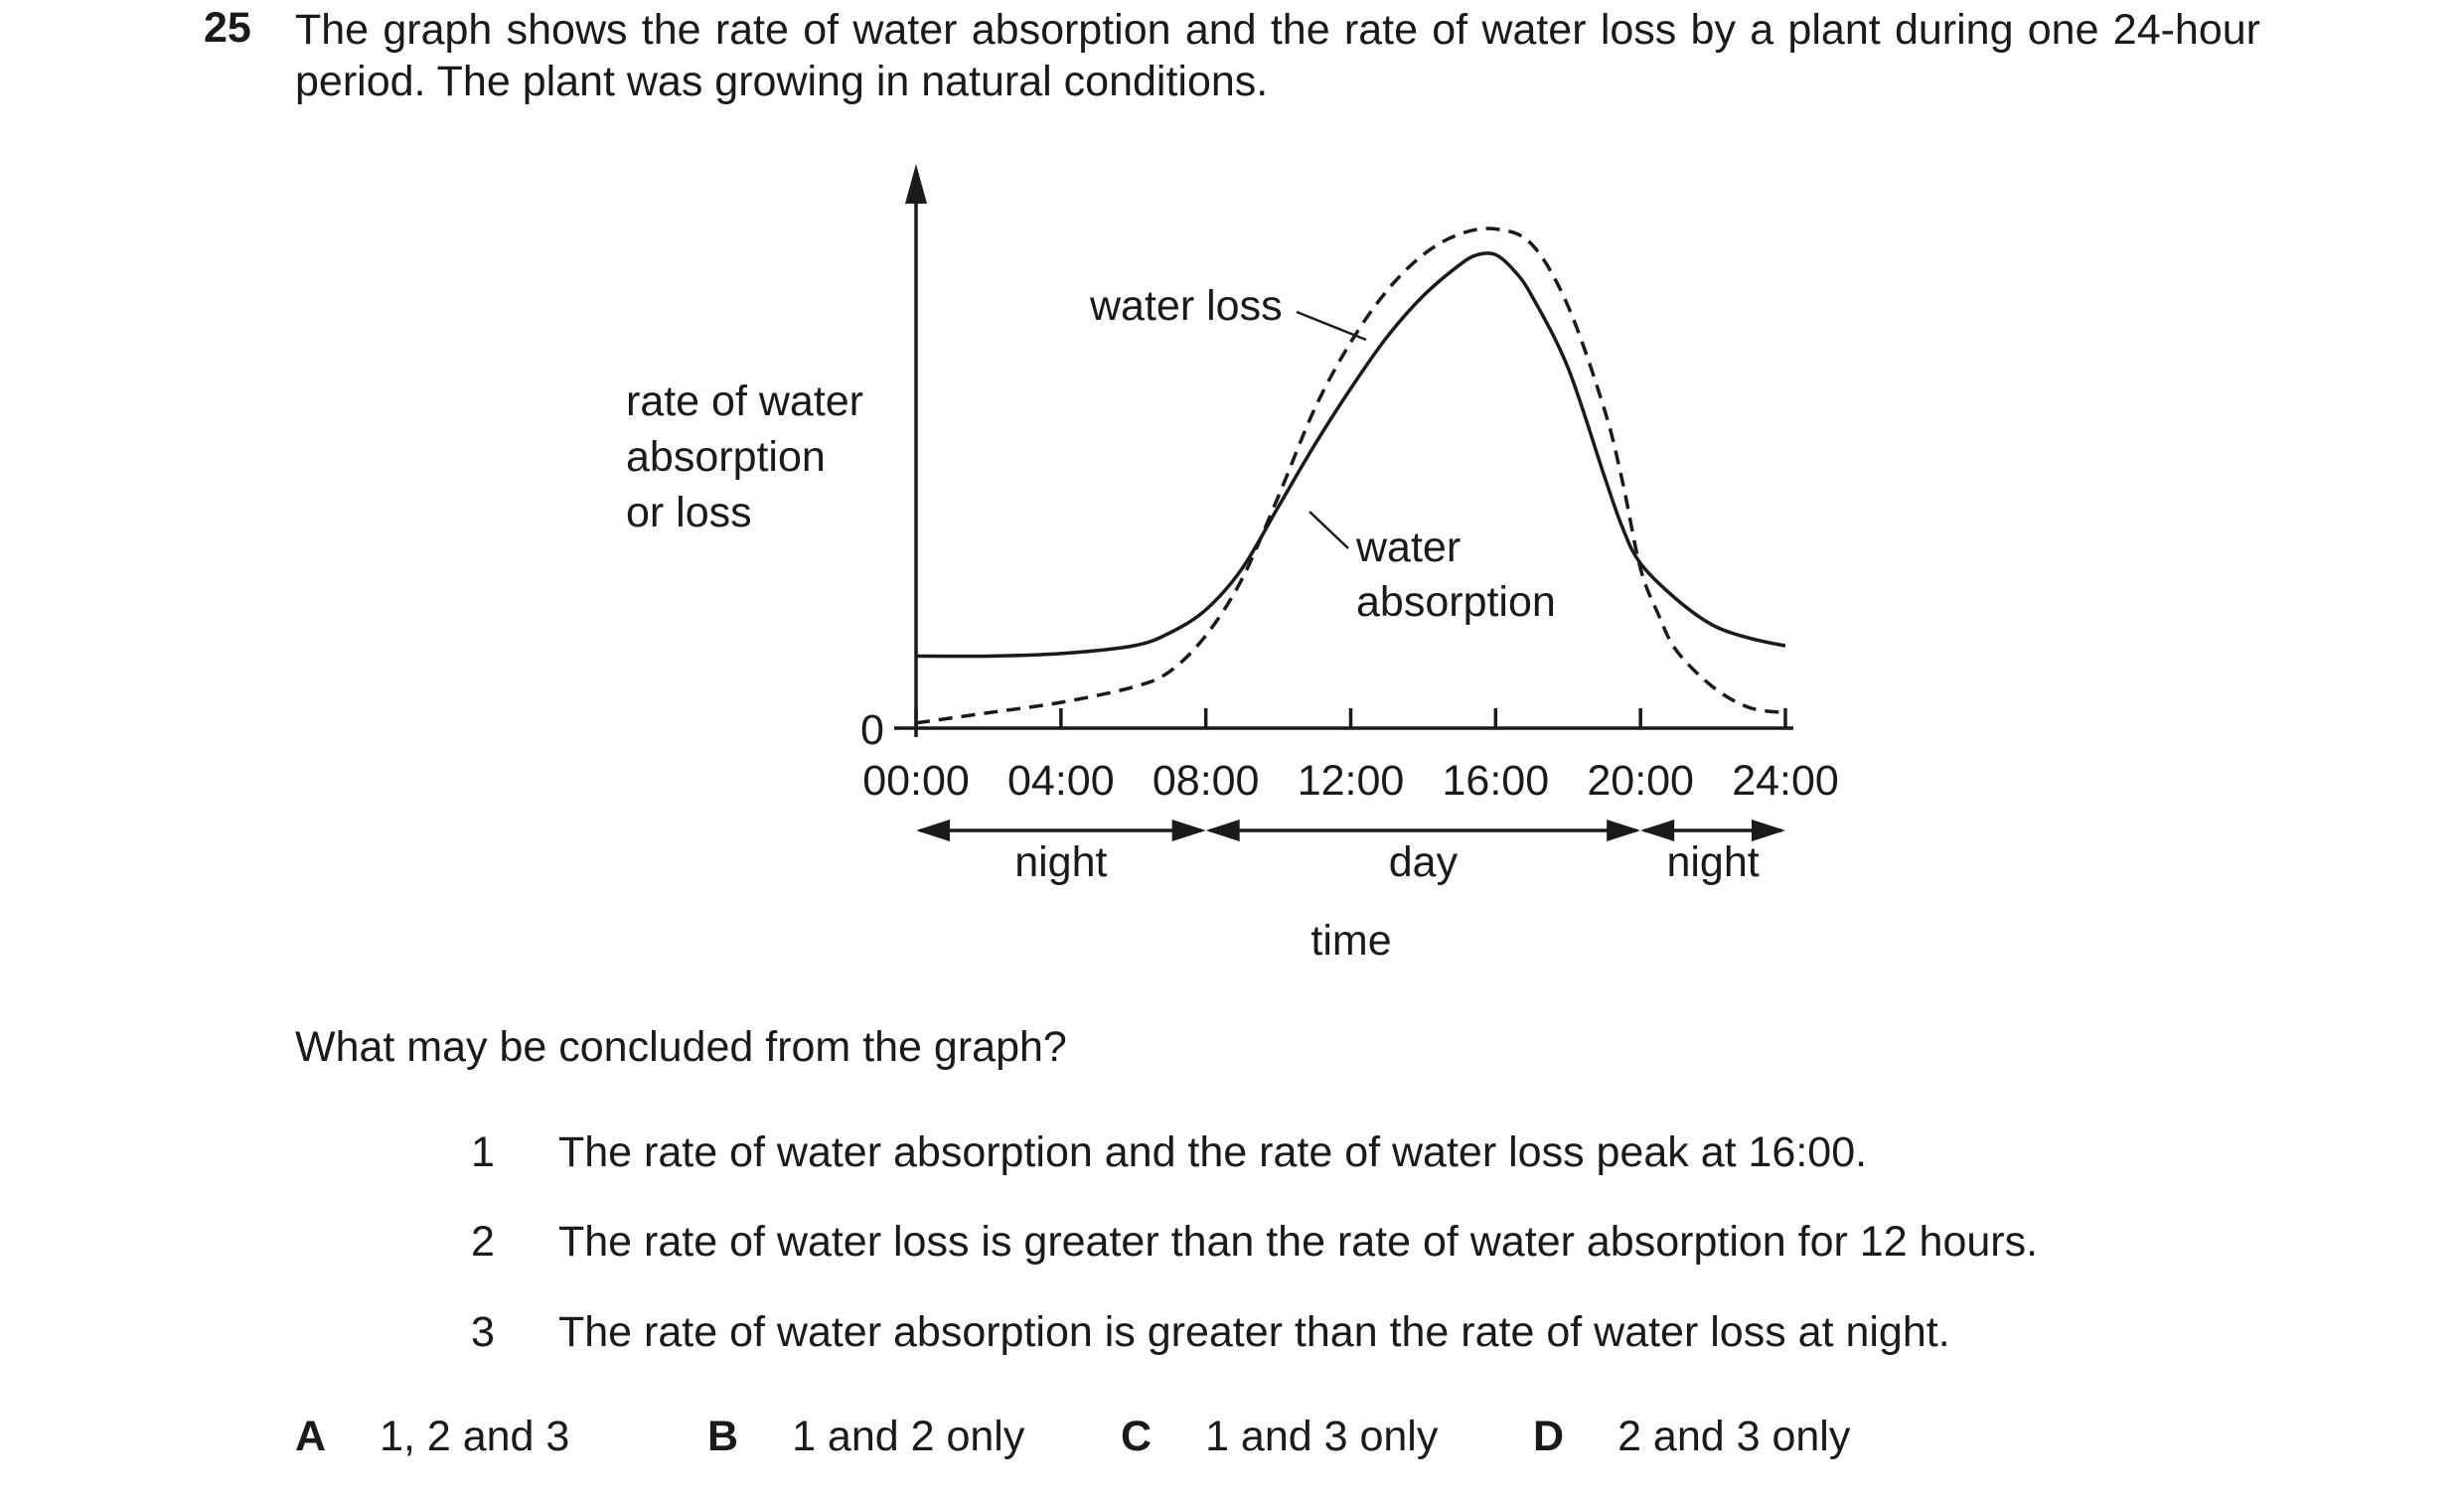  Describe the element at coordinates (1352, 781) in the screenshot. I see `x-tick-label: 12:00` at that location.